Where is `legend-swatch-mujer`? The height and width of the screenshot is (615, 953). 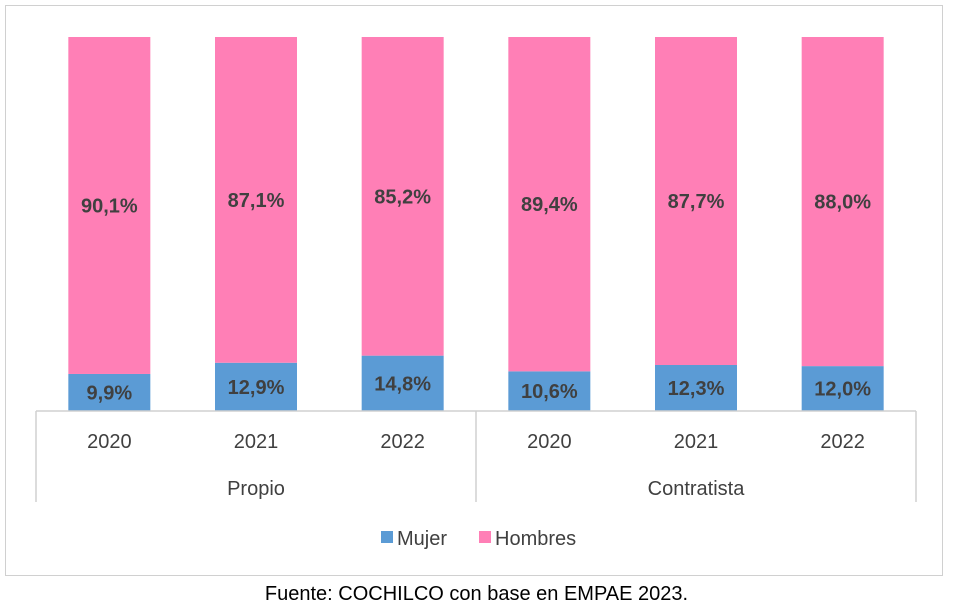
legend-swatch-mujer is located at coordinates (387, 537).